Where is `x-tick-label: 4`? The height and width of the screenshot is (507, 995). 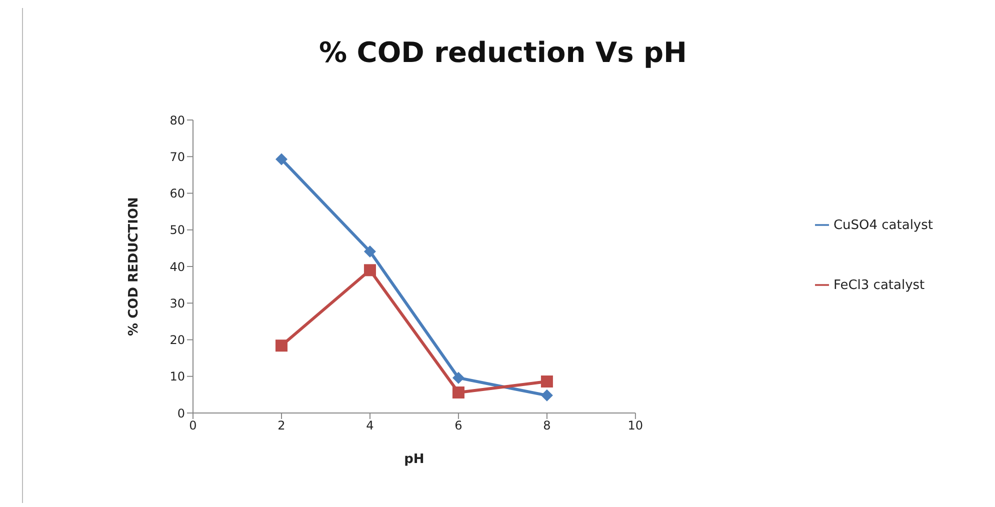
x-tick-label: 4 is located at coordinates (370, 425).